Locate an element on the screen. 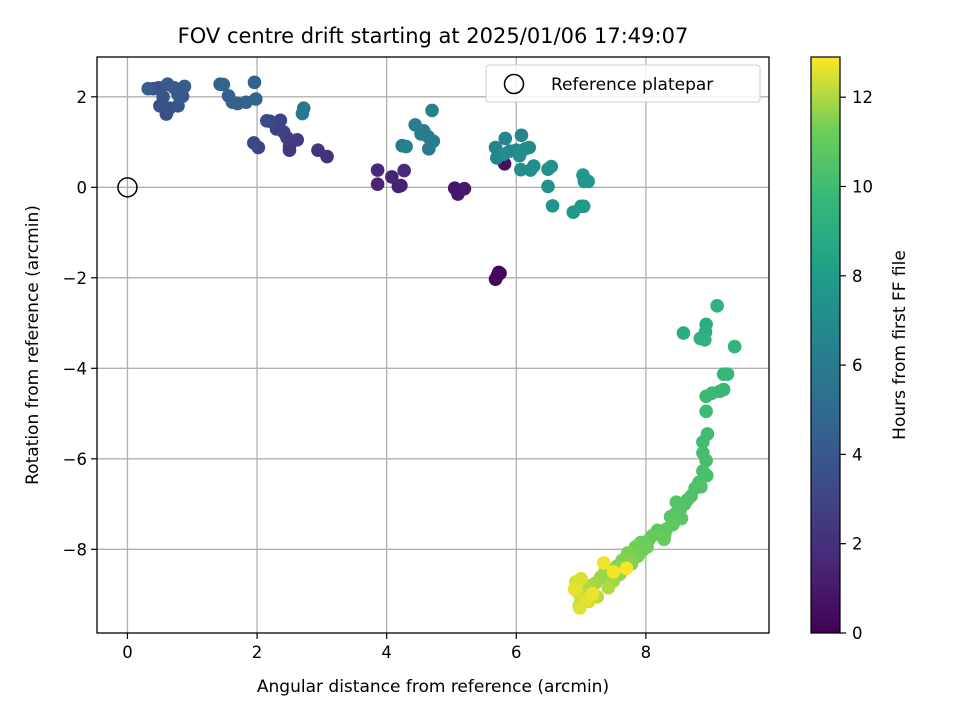 The width and height of the screenshot is (960, 720). colorbar-ticks: 0 2 4 6 8 10 12 is located at coordinates (856, 365).